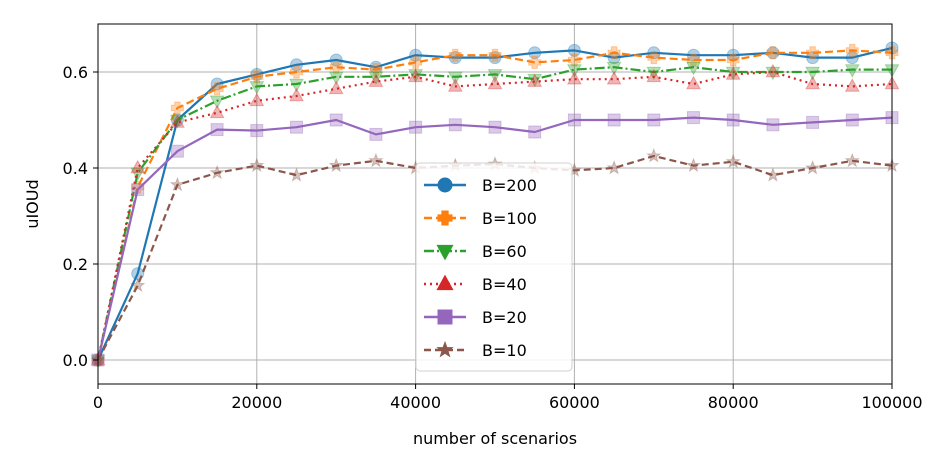 This screenshot has width=951, height=465. I want to click on x-tick-label: 80000, so click(733, 402).